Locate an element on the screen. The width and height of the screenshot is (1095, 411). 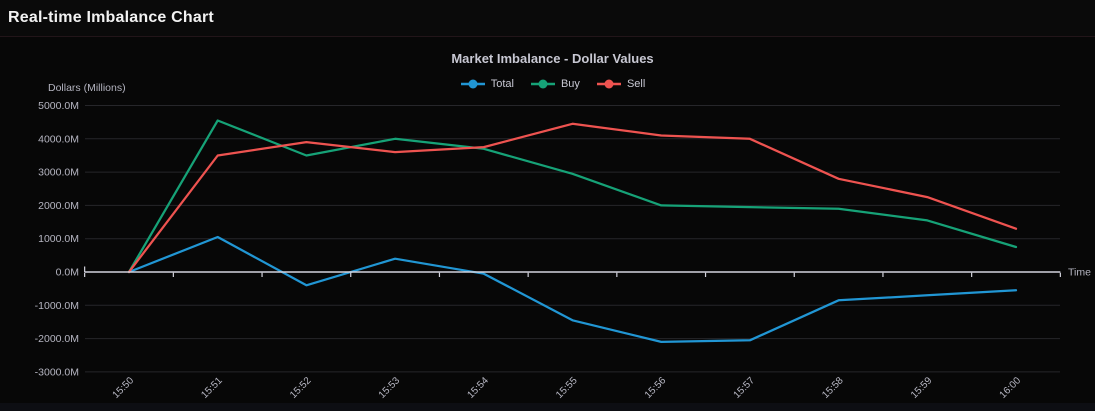
y-tick-label: -1000.0M is located at coordinates (57, 306).